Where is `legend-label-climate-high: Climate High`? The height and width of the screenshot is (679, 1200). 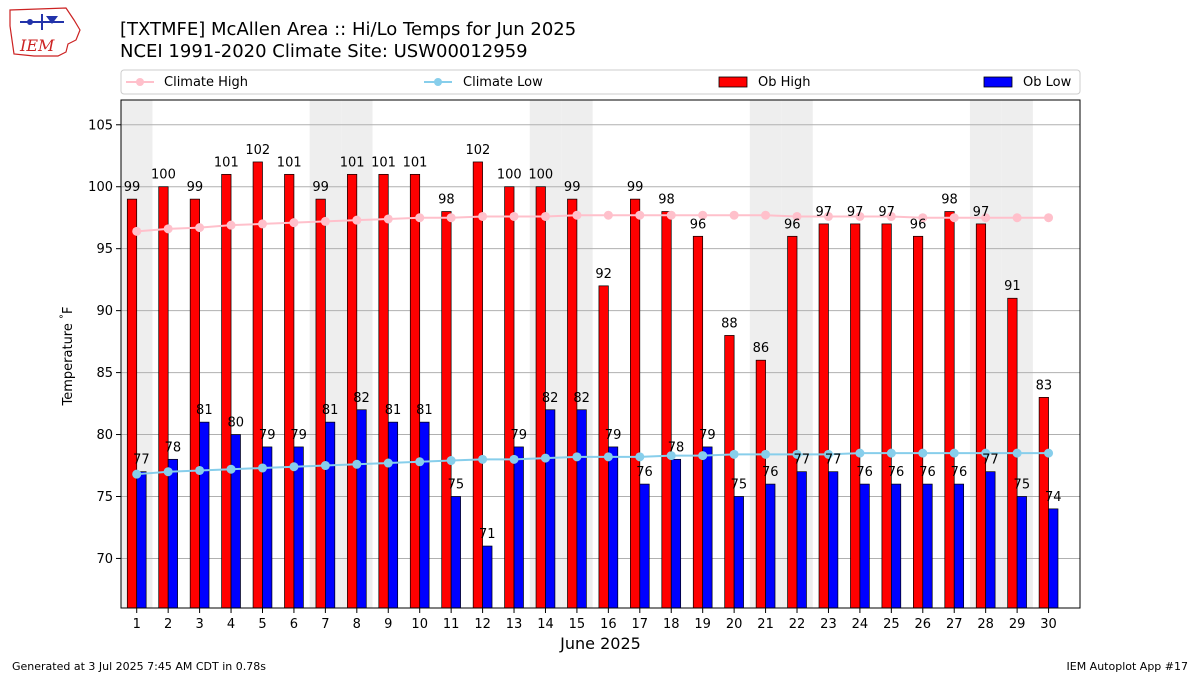 legend-label-climate-high: Climate High is located at coordinates (206, 82).